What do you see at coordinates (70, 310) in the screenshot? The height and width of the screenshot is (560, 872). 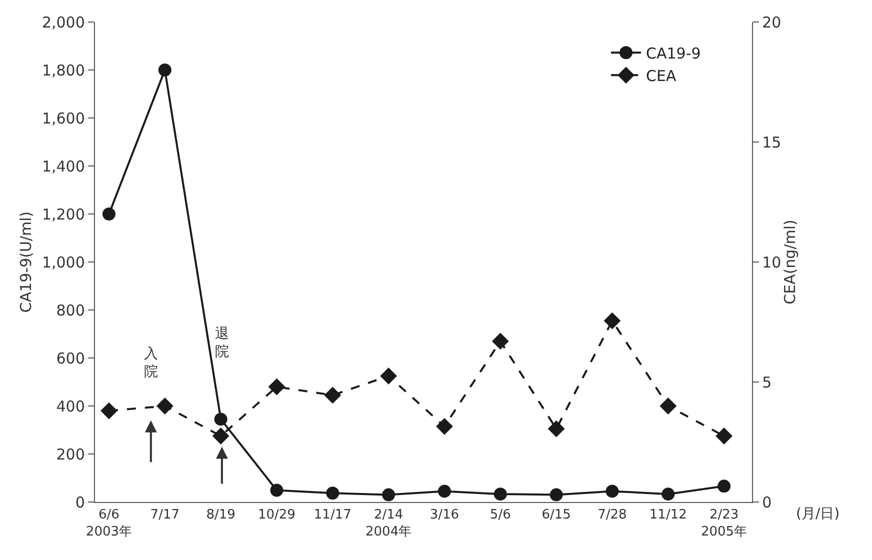 I see `y-tick-label: 800` at bounding box center [70, 310].